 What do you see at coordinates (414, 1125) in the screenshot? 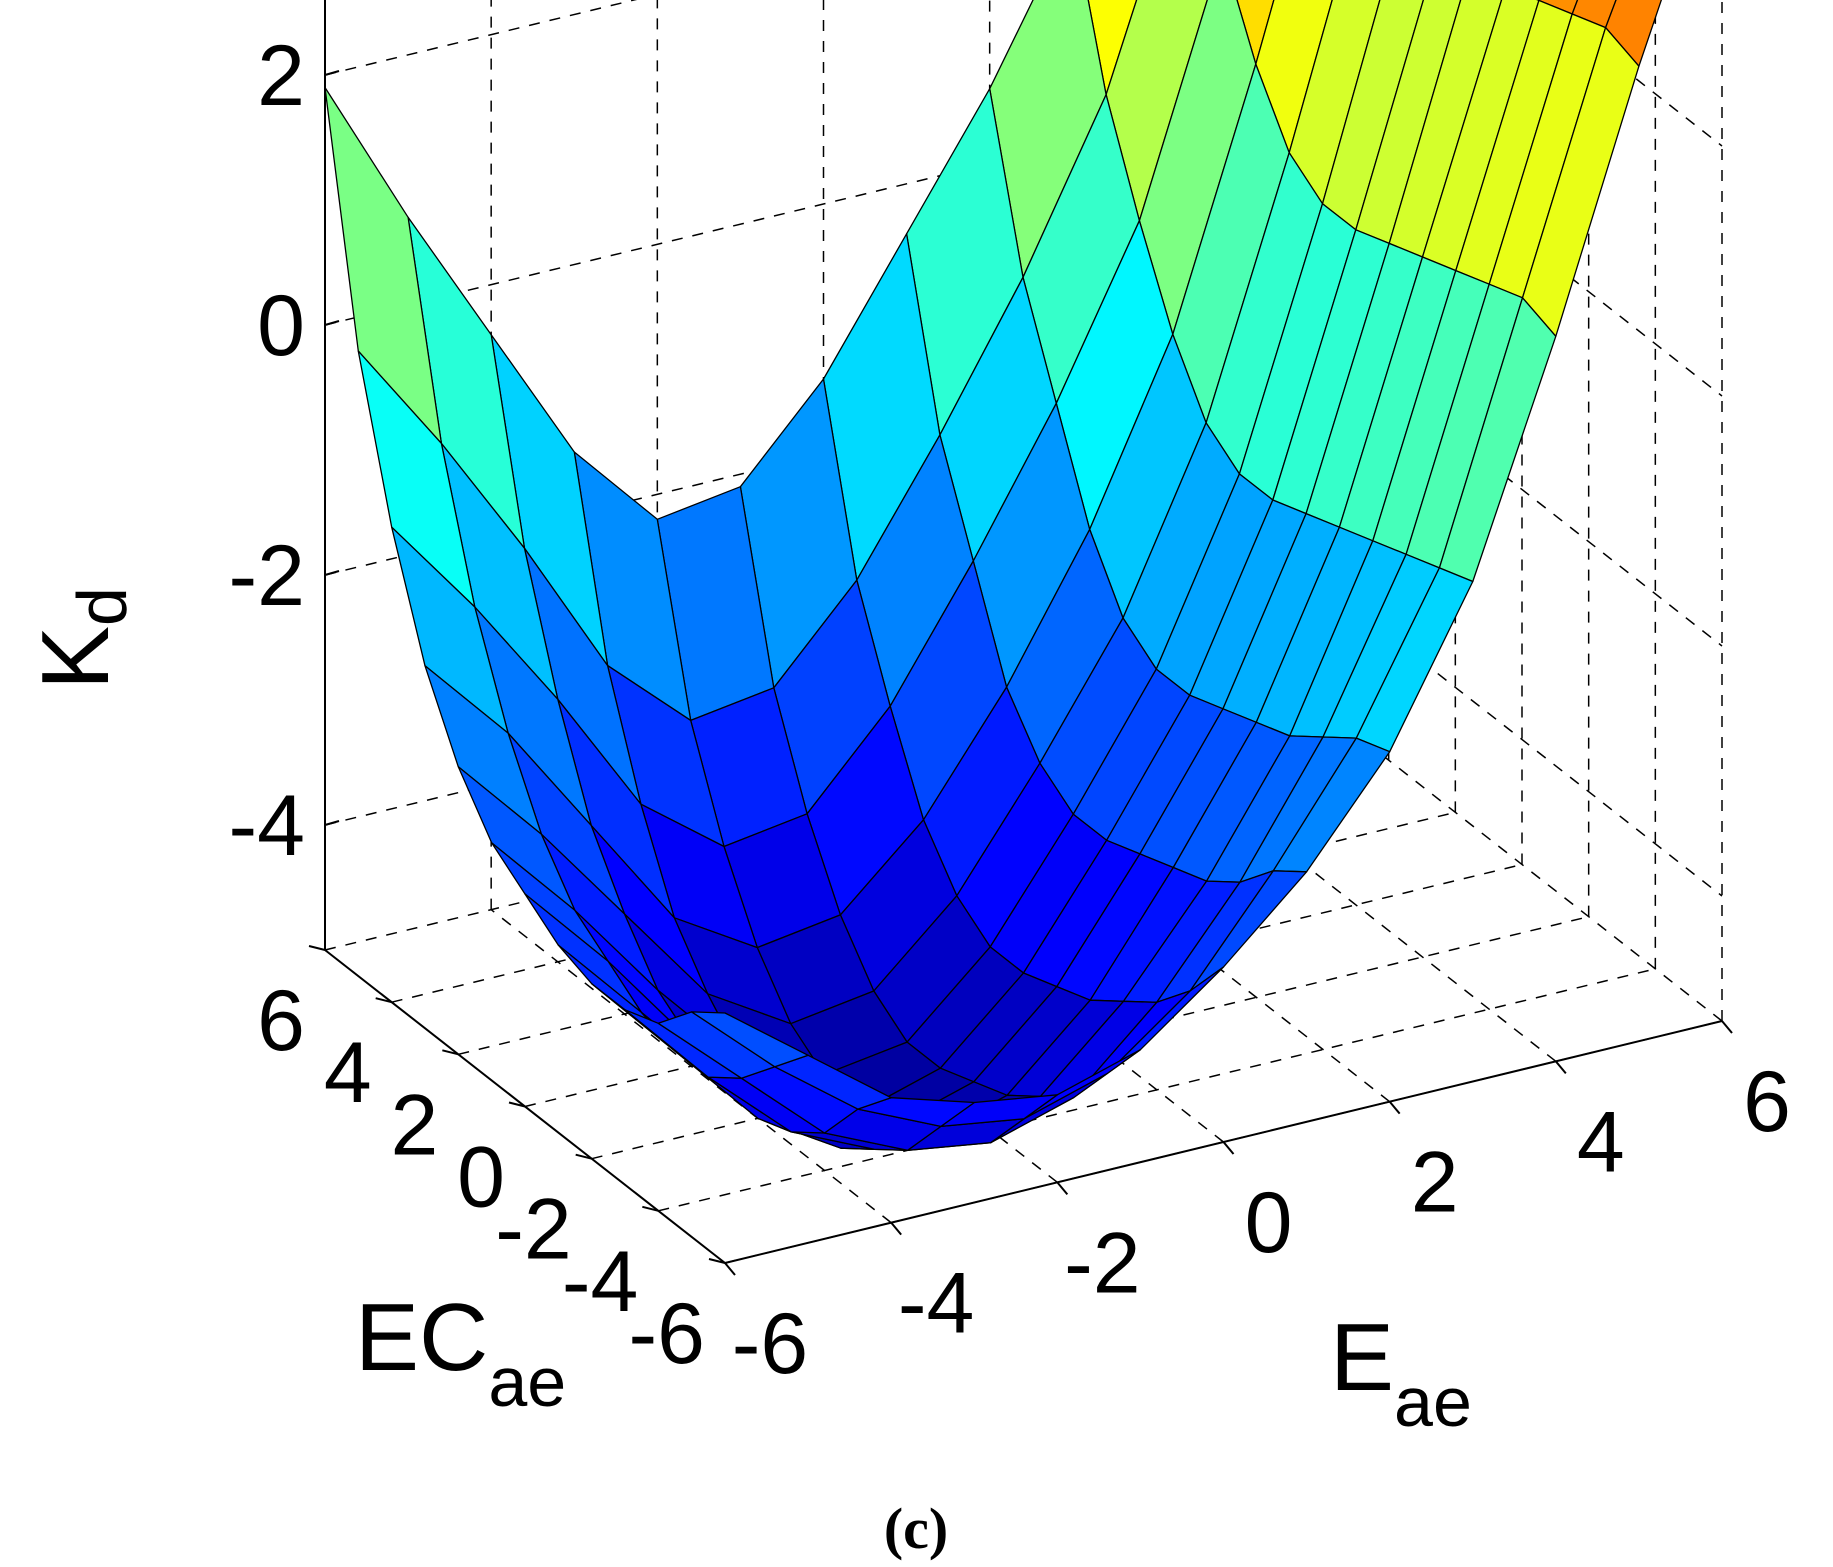
I see `y-tick-label: 2` at bounding box center [414, 1125].